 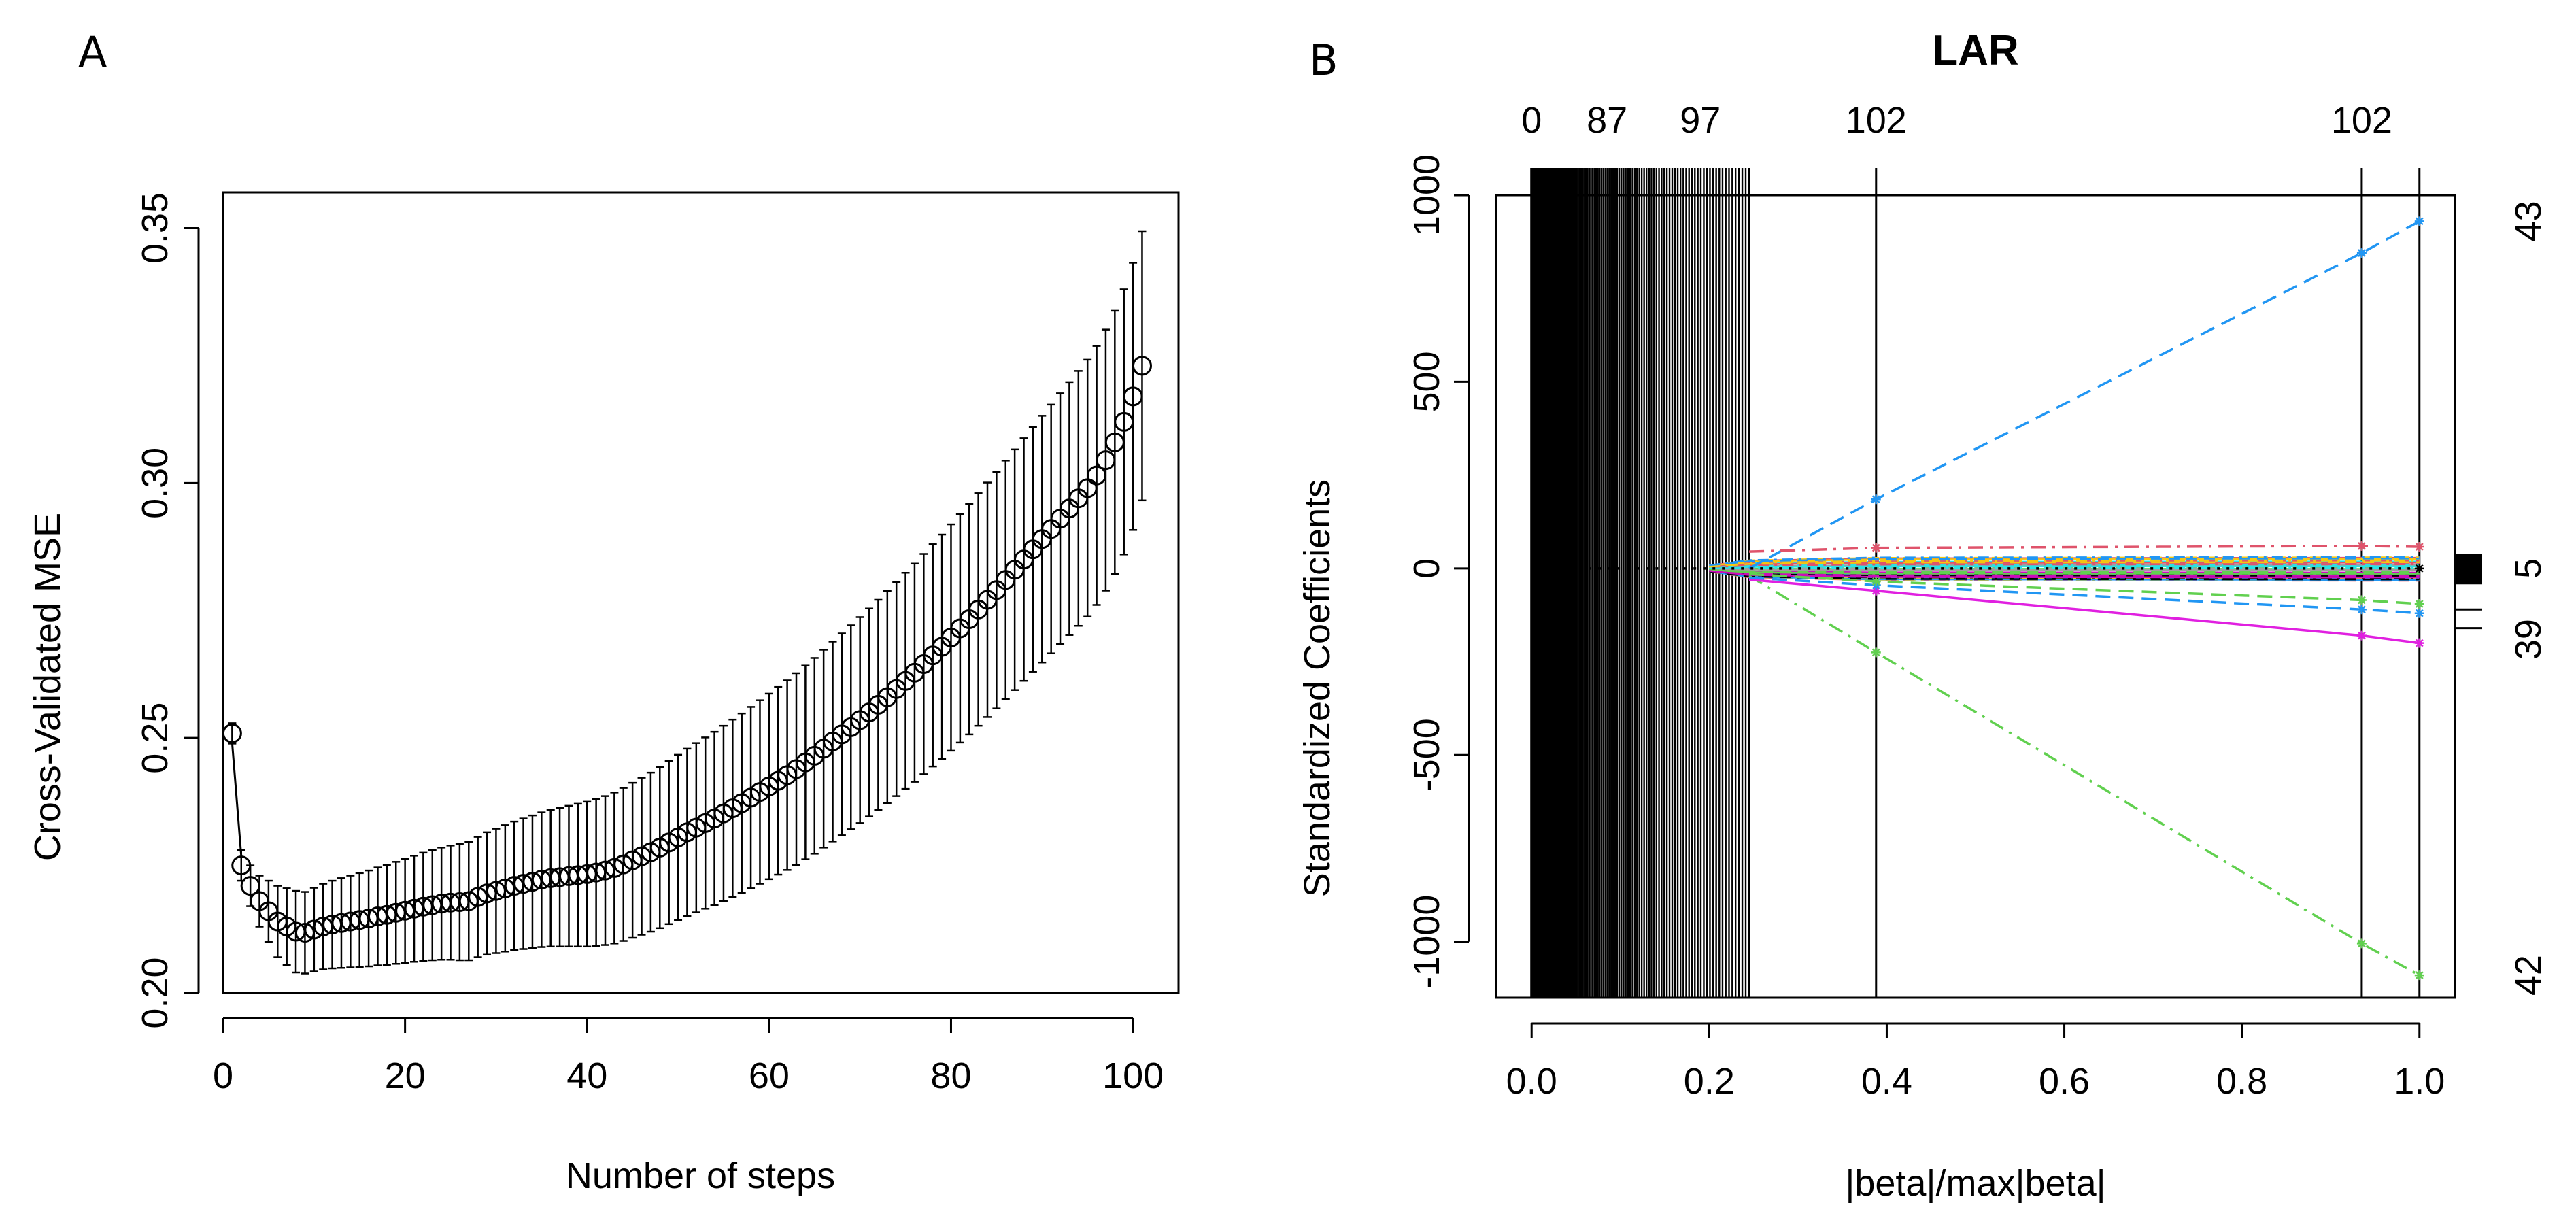 What do you see at coordinates (1975, 1183) in the screenshot?
I see `x-axis-label-b: |beta|/max|beta|` at bounding box center [1975, 1183].